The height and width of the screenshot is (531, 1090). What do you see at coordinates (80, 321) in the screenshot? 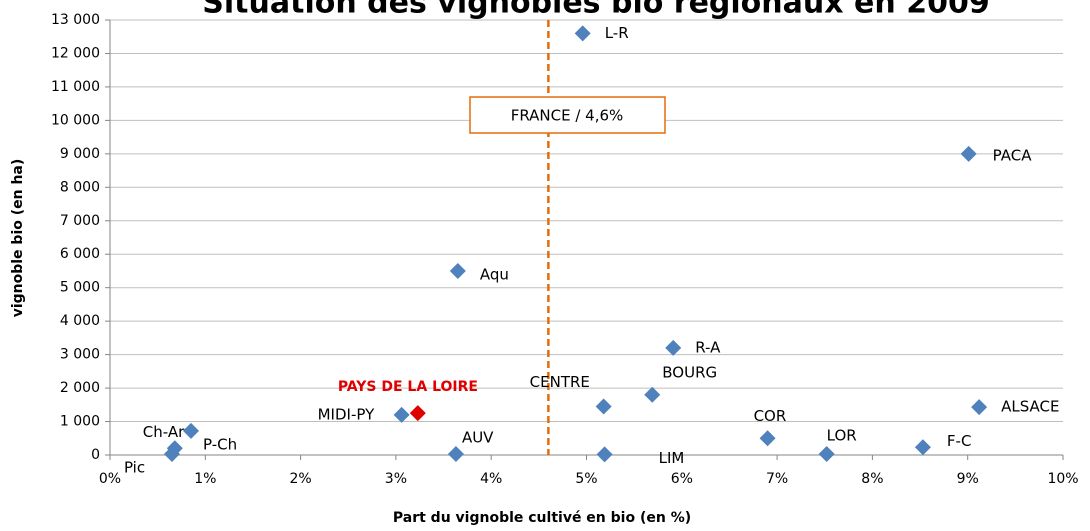
I see `y-tick-label: 4 000` at bounding box center [80, 321].